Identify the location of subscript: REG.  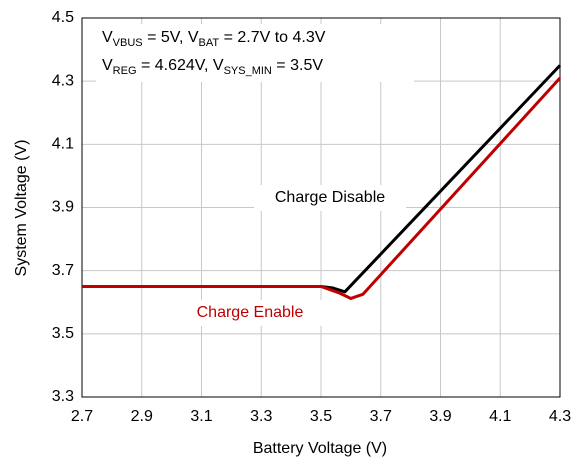
(125, 71).